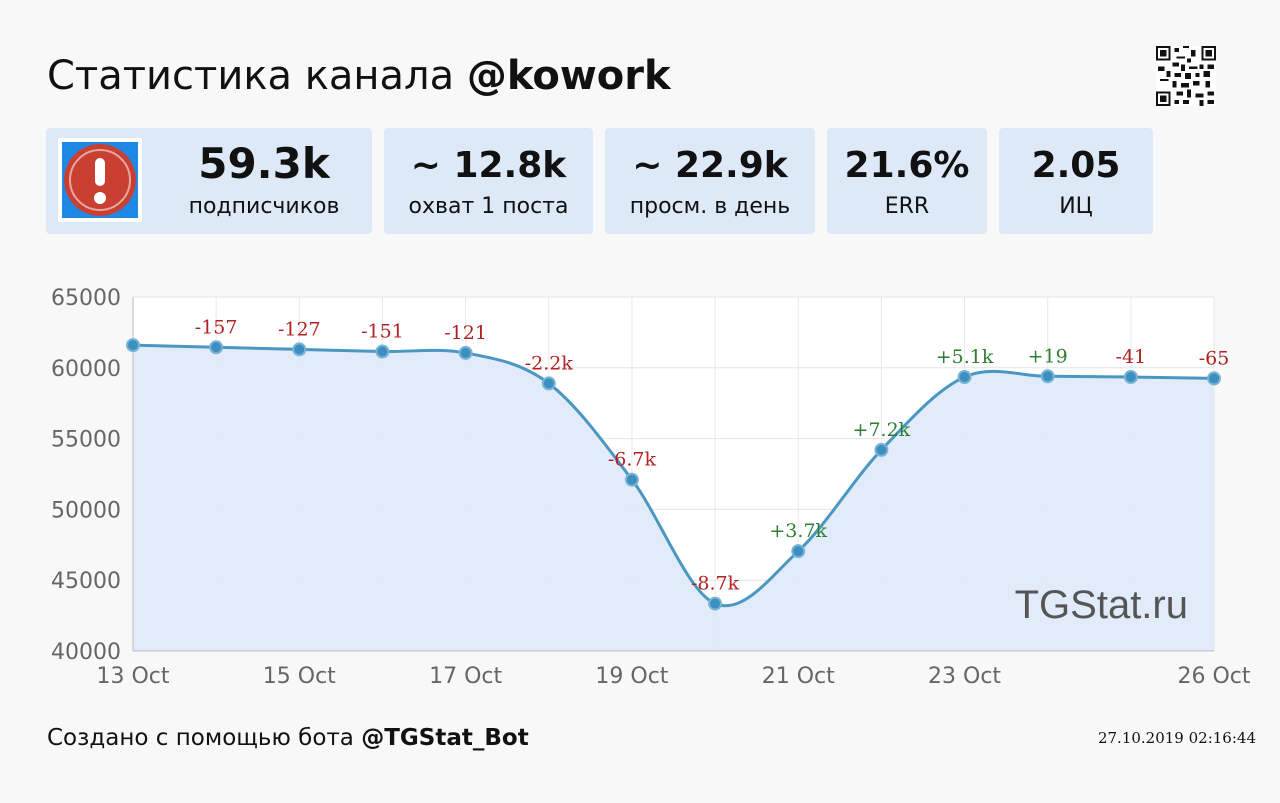 The height and width of the screenshot is (803, 1280). Describe the element at coordinates (710, 165) in the screenshot. I see `views-per-day-value: ~ 22.9k` at that location.